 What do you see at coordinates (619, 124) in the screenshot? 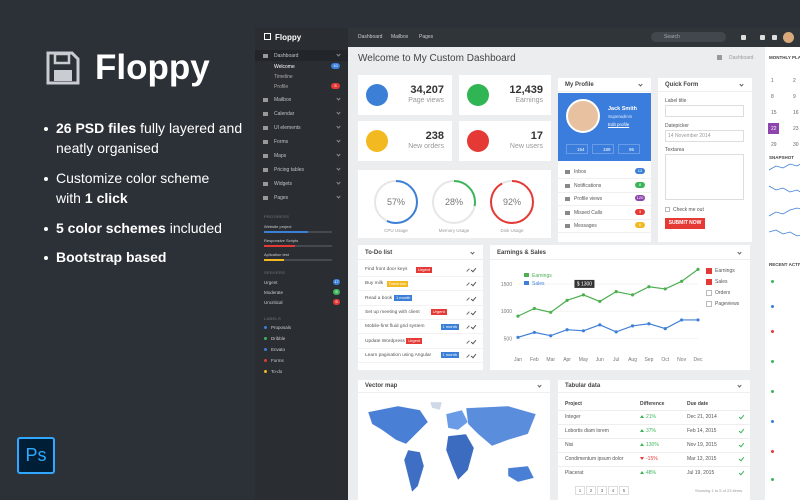
I see `profile-edit: Edit profile` at bounding box center [619, 124].